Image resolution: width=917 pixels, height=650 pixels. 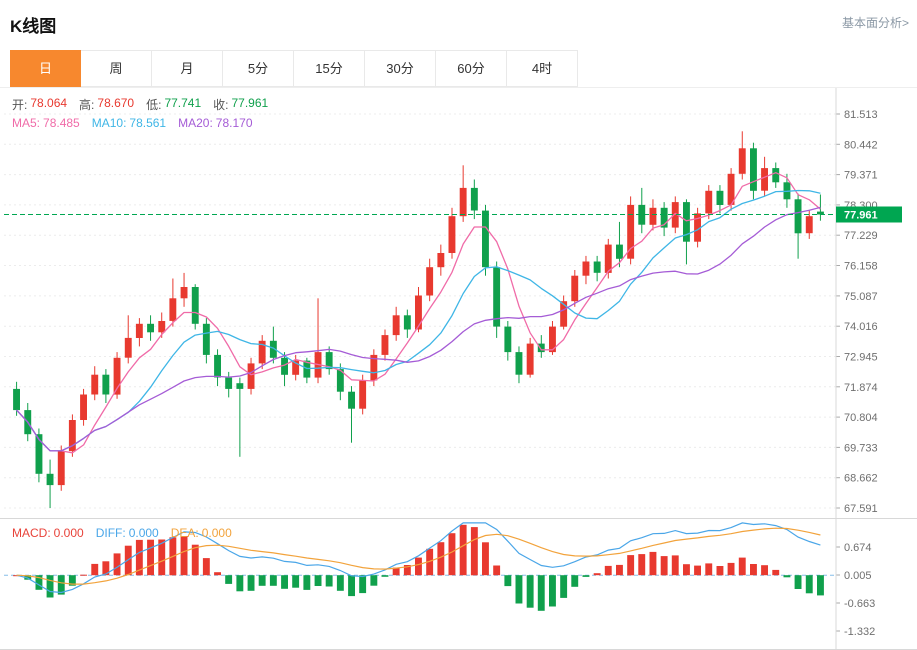 I want to click on svg-text: 76.158, so click(x=861, y=267).